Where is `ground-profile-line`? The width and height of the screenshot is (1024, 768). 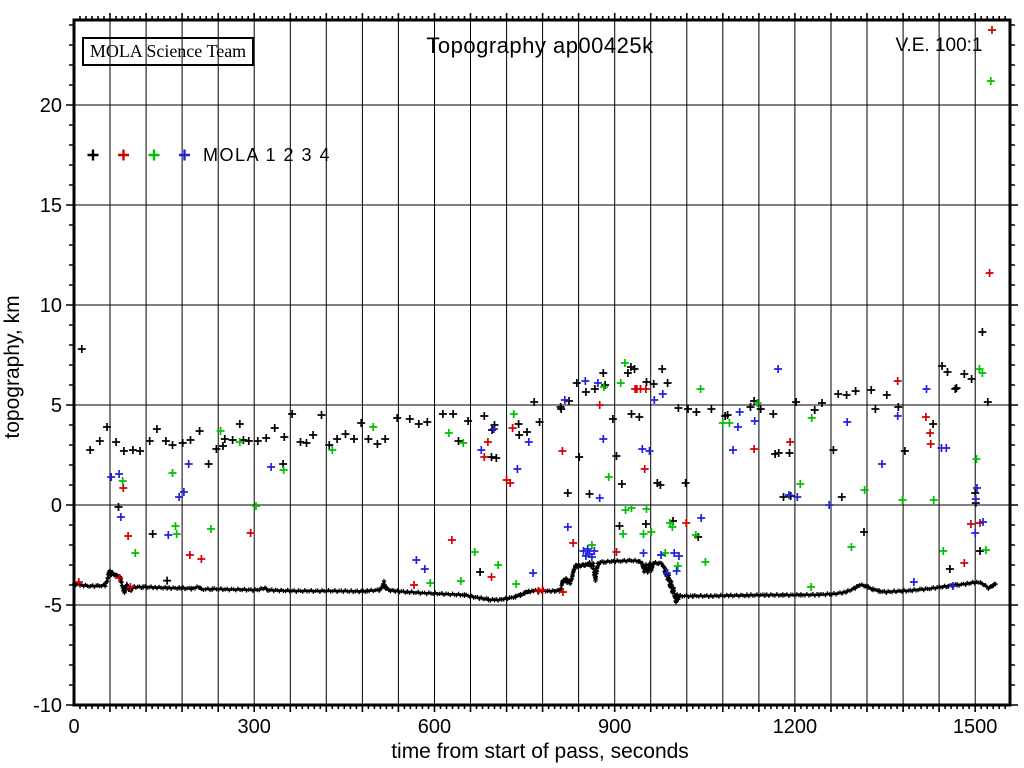
ground-profile-line is located at coordinates (534, 581).